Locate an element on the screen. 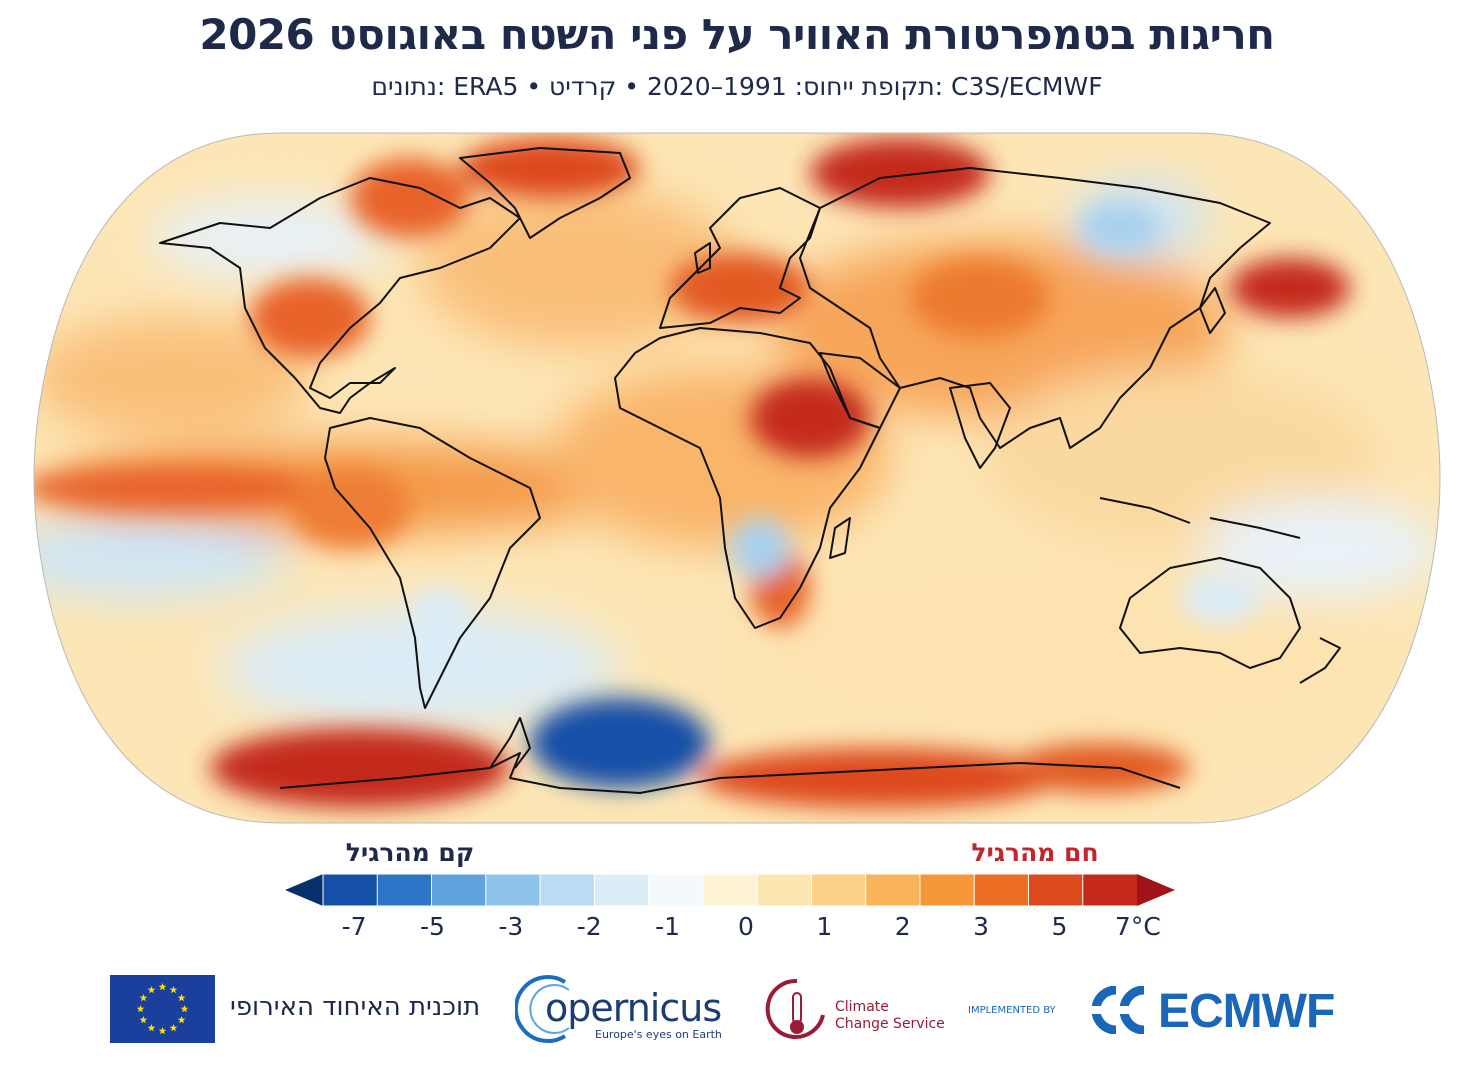 The width and height of the screenshot is (1474, 1067). copernicus-c-icon is located at coordinates (542, 1009).